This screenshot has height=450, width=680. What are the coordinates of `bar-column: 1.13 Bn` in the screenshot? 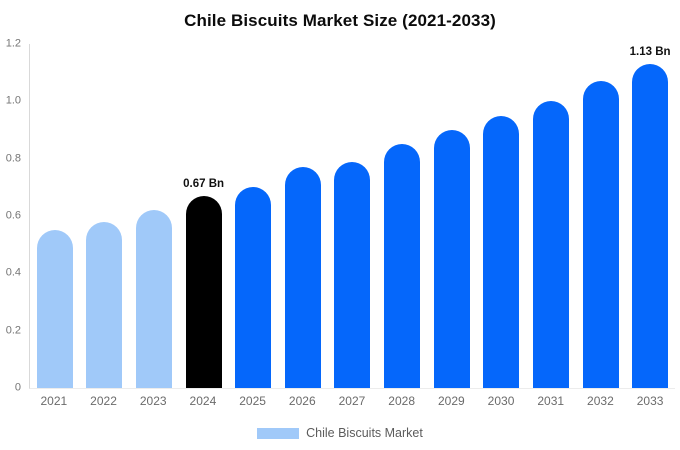 It's located at (650, 216).